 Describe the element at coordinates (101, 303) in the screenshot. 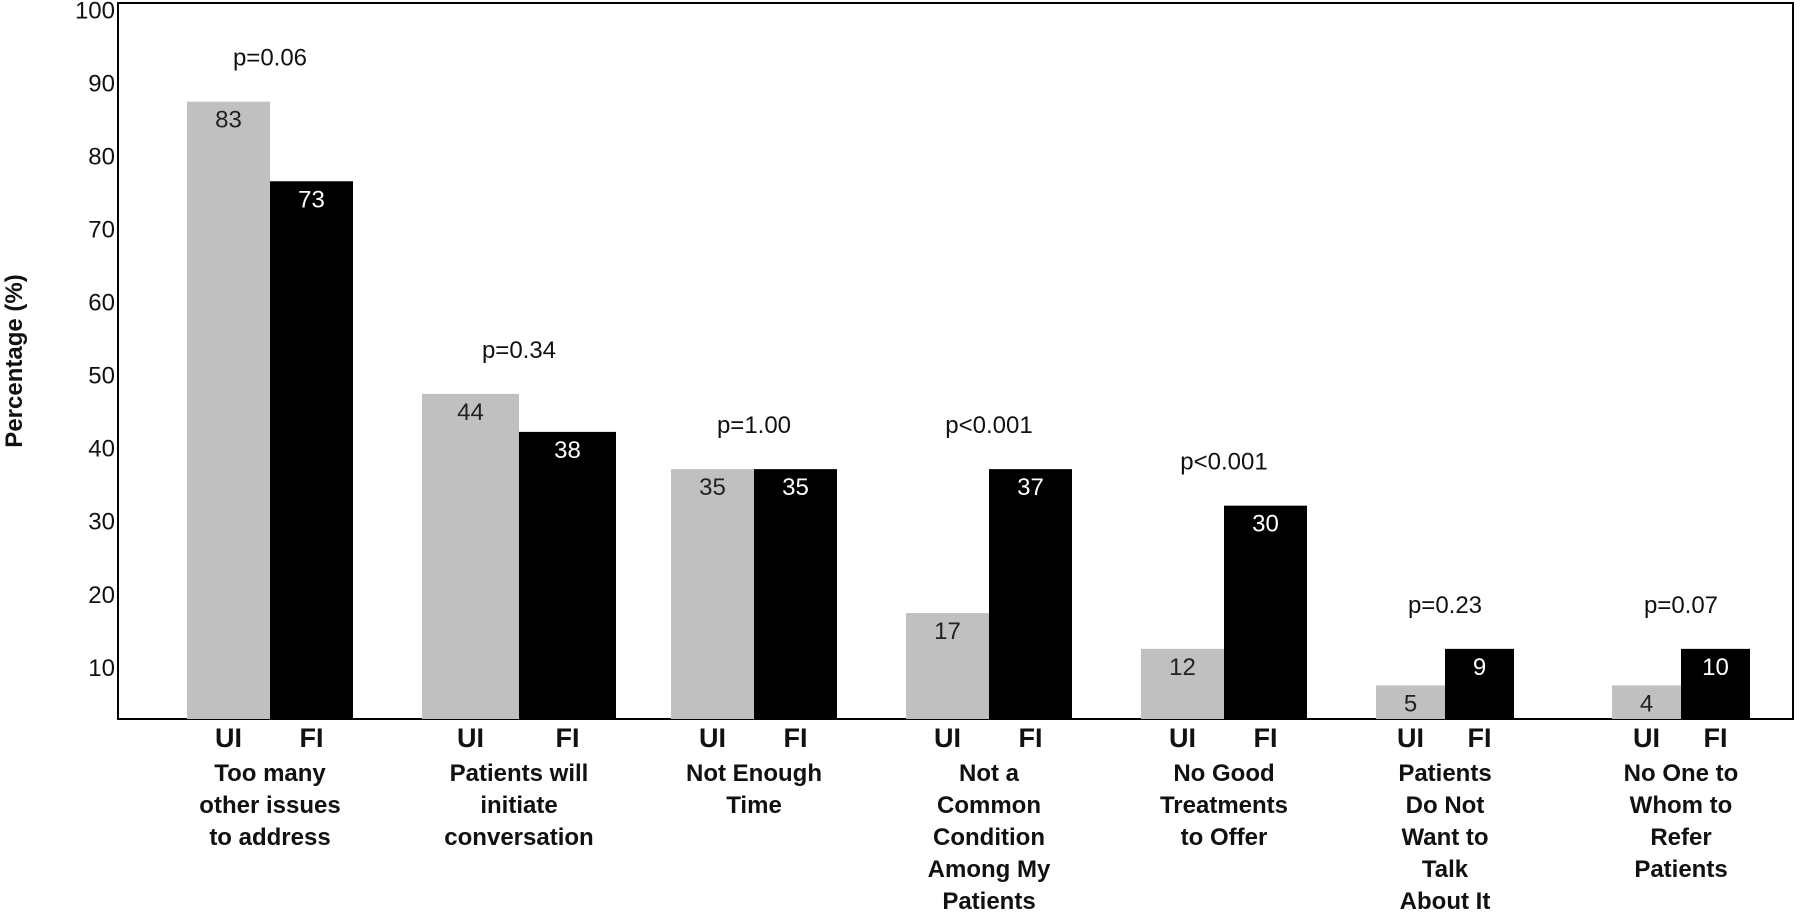

I see `y-tick-label: 60` at that location.